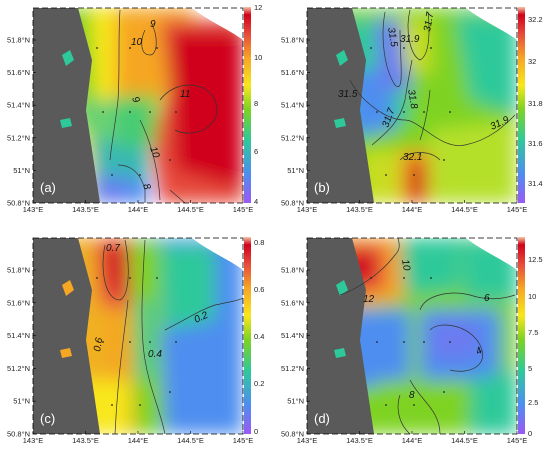  What do you see at coordinates (259, 383) in the screenshot?
I see `colorbar-tick: 0.2` at bounding box center [259, 383].